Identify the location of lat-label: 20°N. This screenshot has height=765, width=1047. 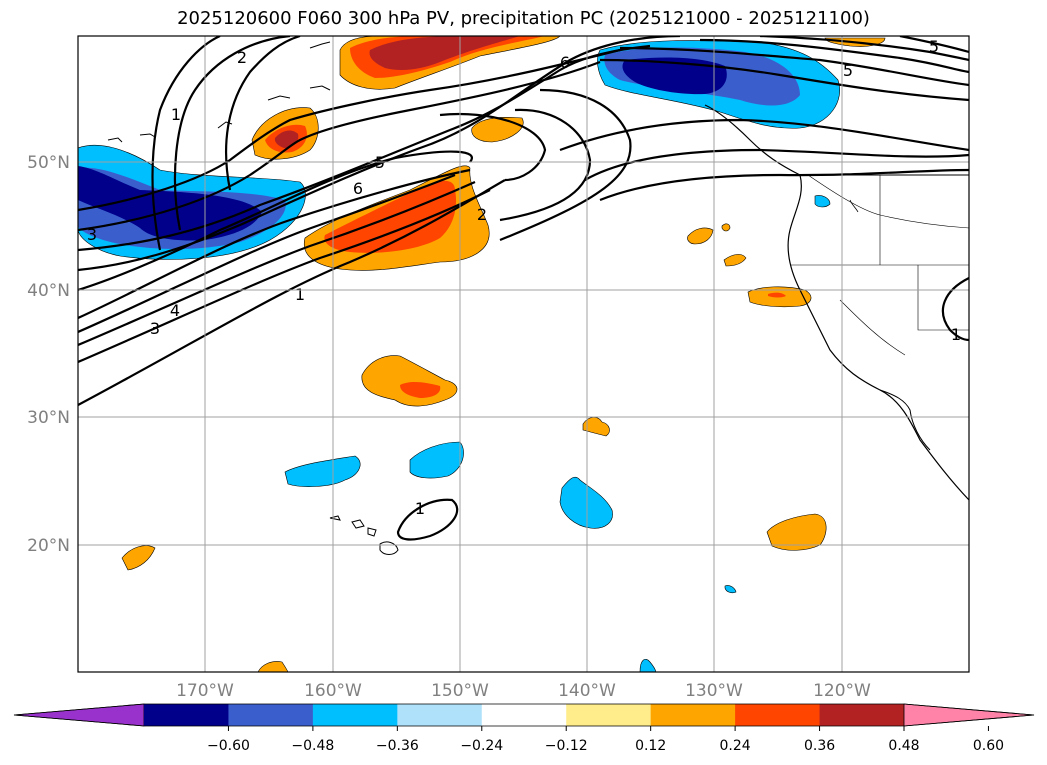
(48, 546).